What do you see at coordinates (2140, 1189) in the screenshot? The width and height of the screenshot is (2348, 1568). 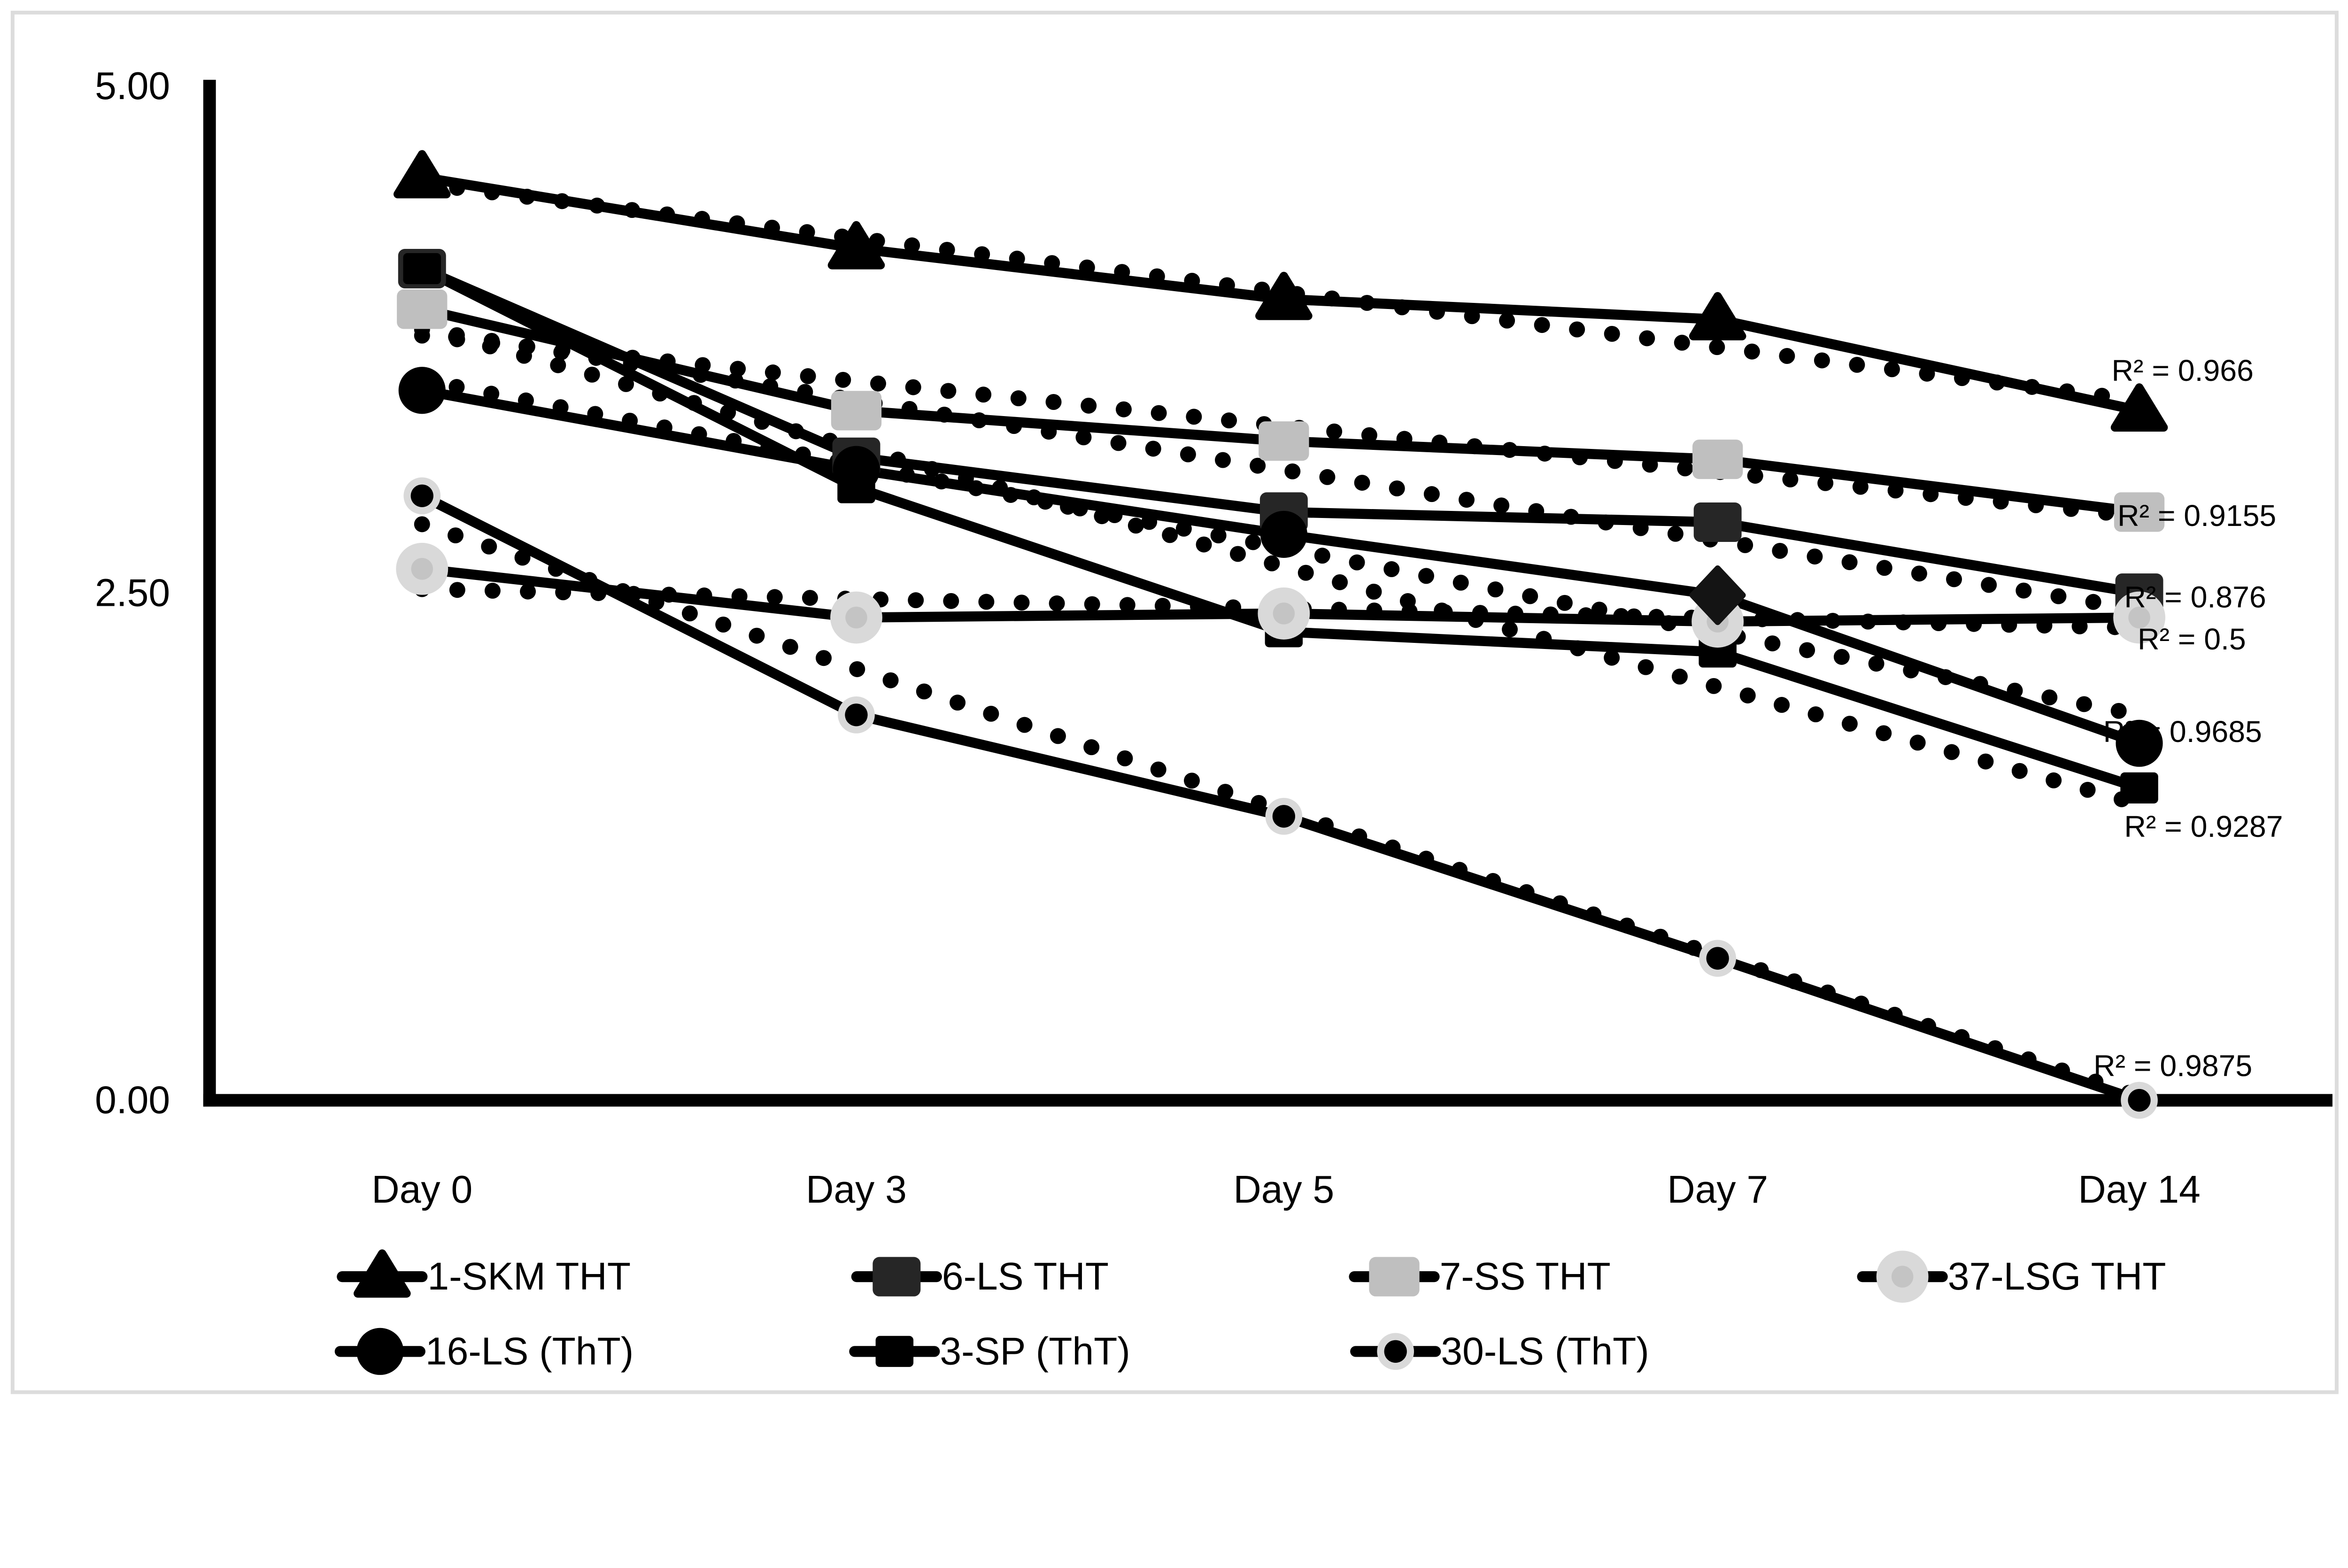 I see `x-category-label-Day 14: Day 14` at bounding box center [2140, 1189].